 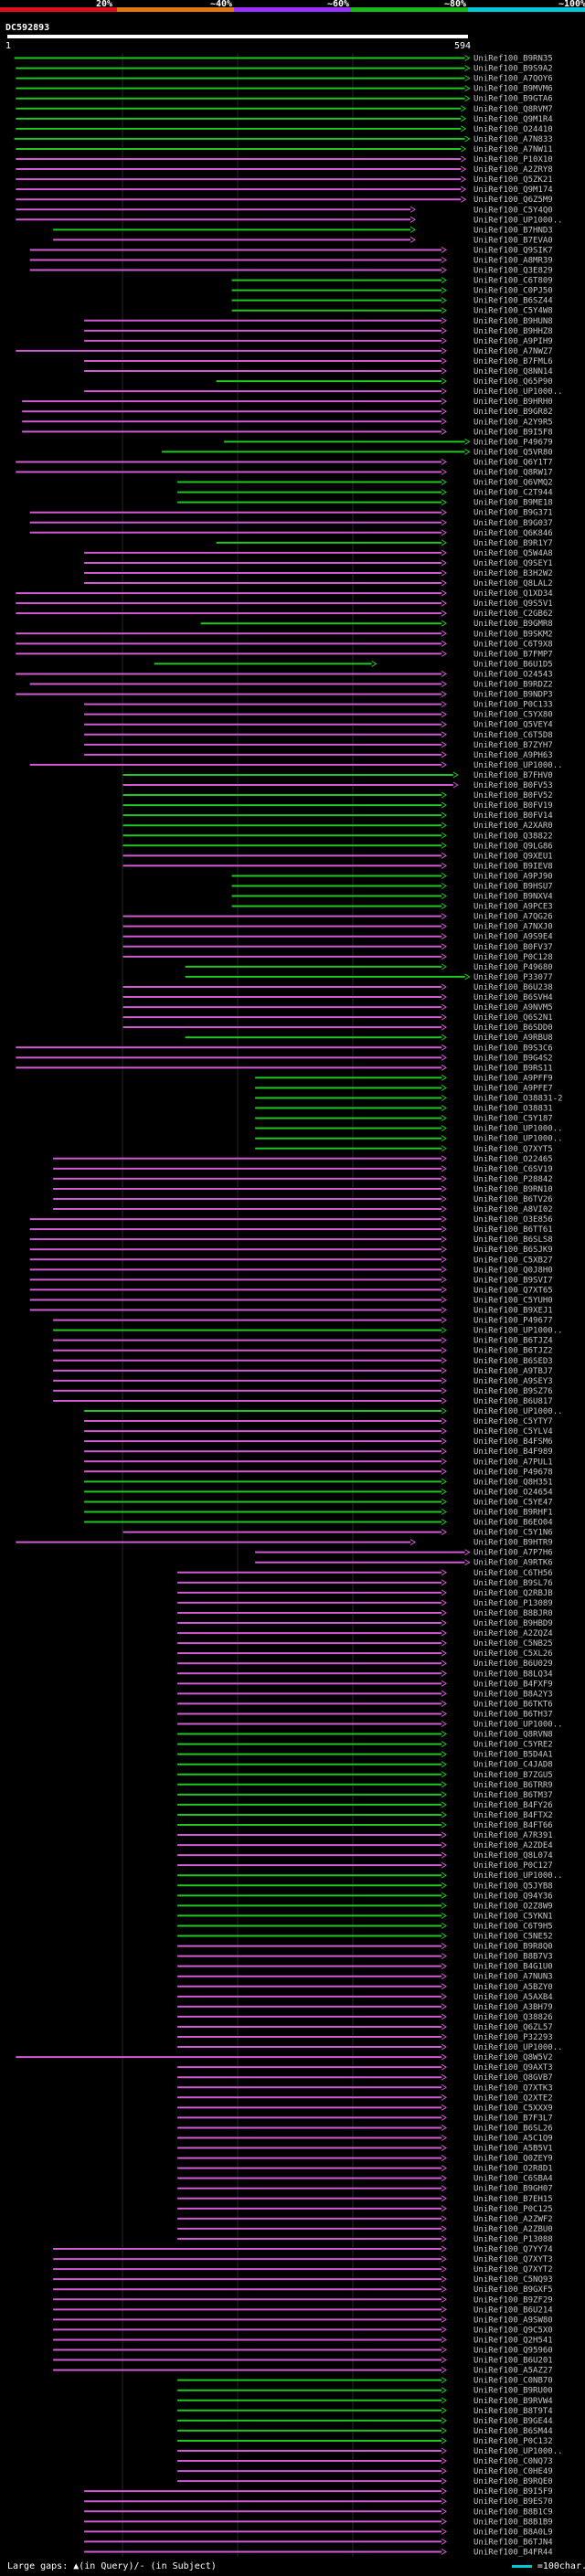 I want to click on hit-label: UniRef100_B9R8Q0, so click(x=513, y=1947).